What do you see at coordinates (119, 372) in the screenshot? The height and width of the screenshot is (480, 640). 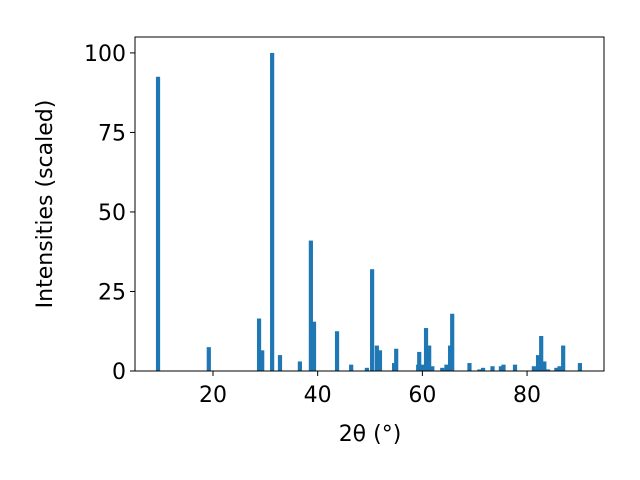 I see `y-tick-label: 0` at bounding box center [119, 372].